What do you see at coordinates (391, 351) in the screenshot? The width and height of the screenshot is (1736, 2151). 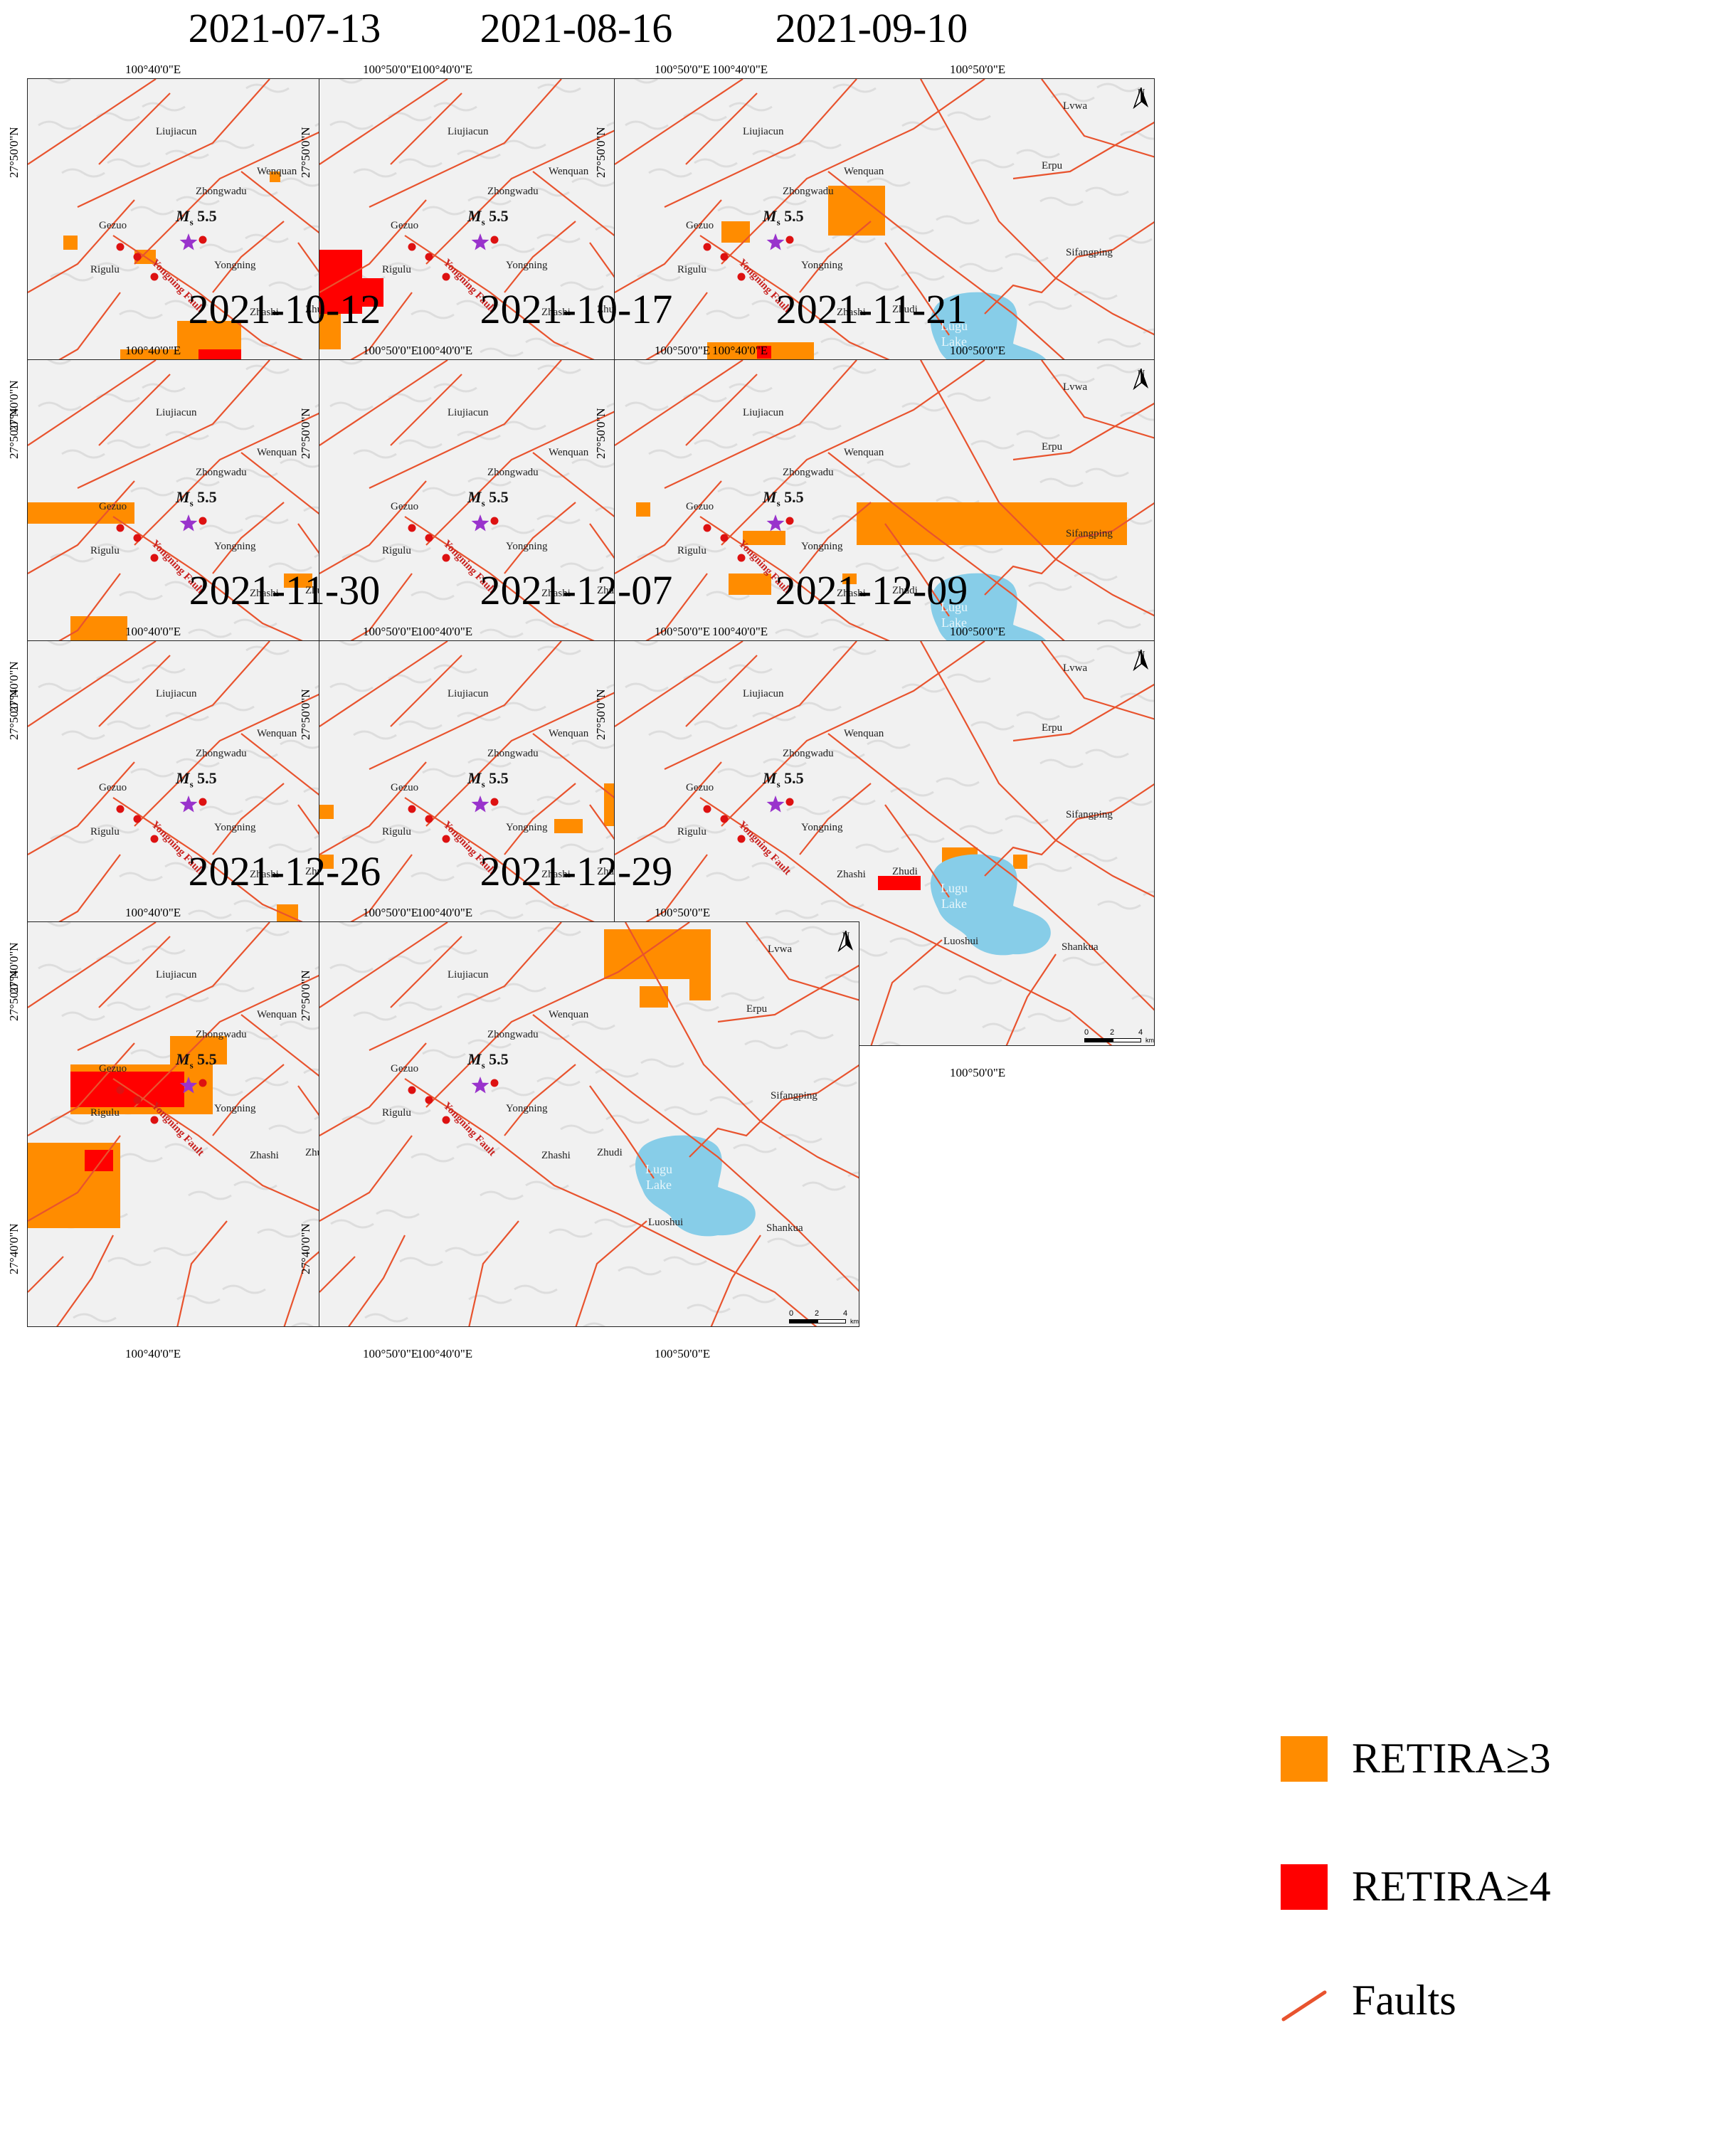 I see `lon-tick-top-2: 100°50'0"E` at bounding box center [391, 351].